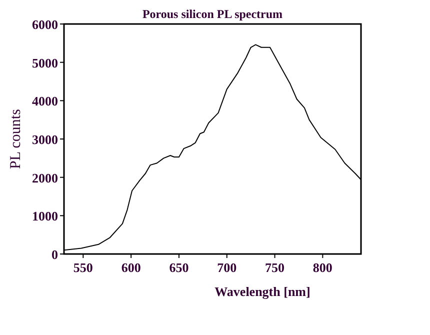  I want to click on y-tick-label: 1000, so click(45, 216).